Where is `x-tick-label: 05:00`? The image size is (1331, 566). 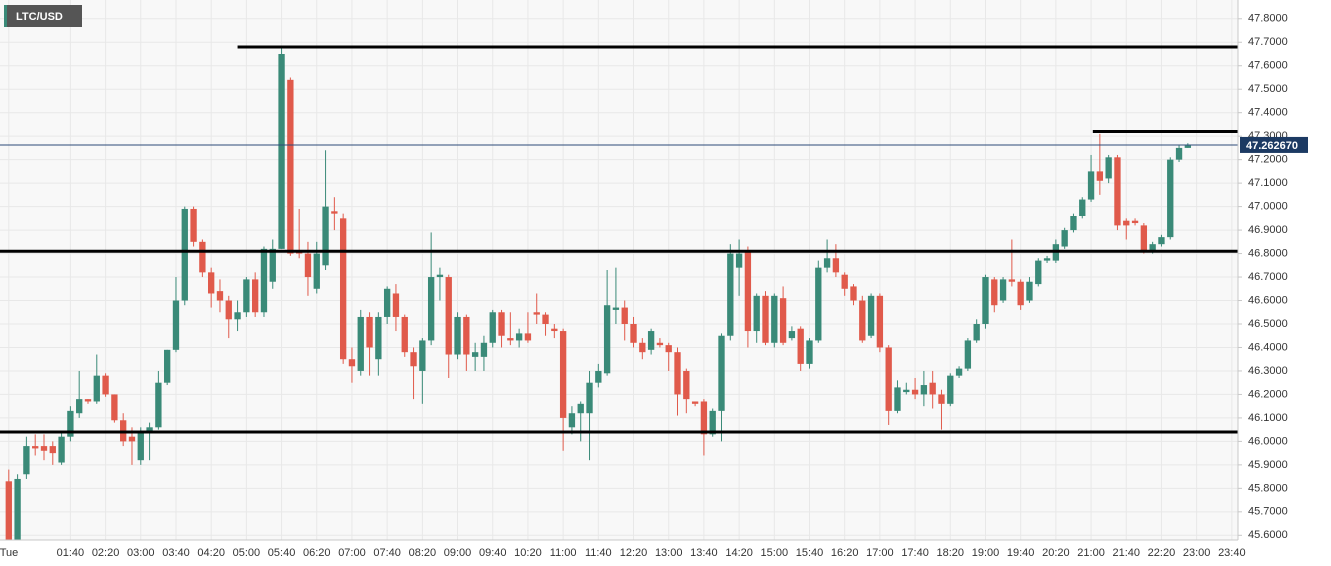
x-tick-label: 05:00 is located at coordinates (247, 553).